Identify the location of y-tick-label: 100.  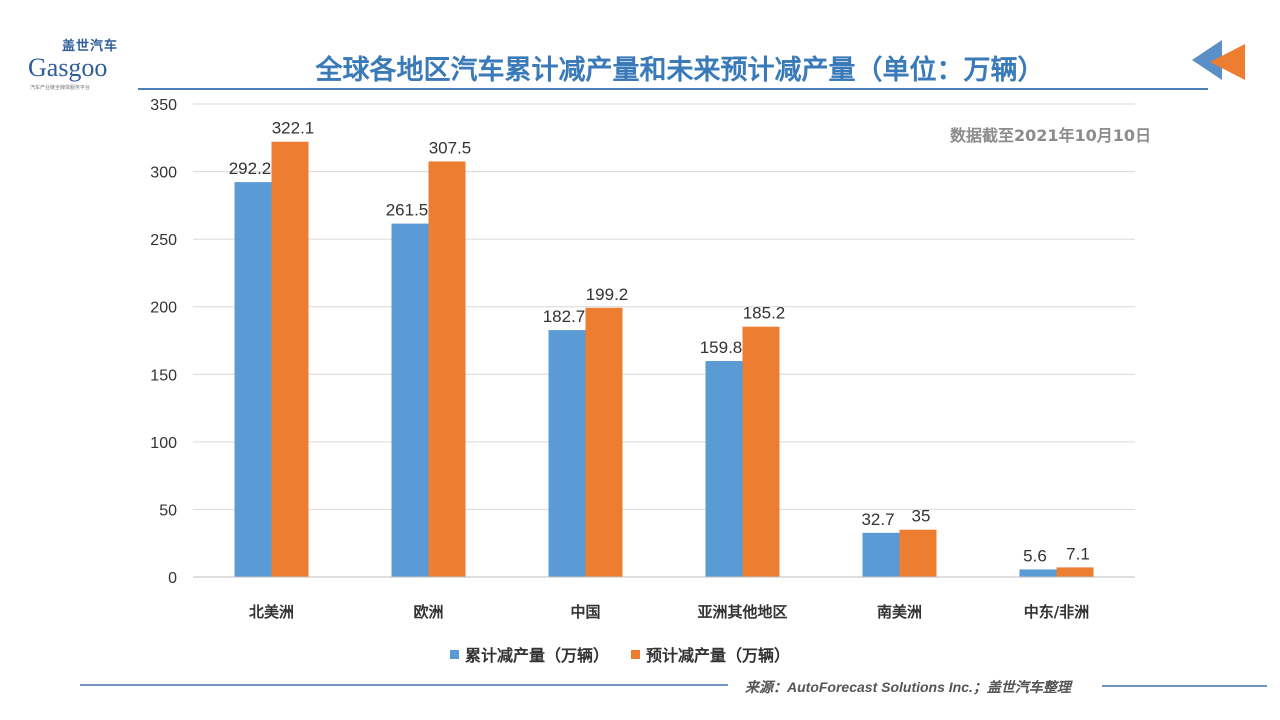
(163, 443).